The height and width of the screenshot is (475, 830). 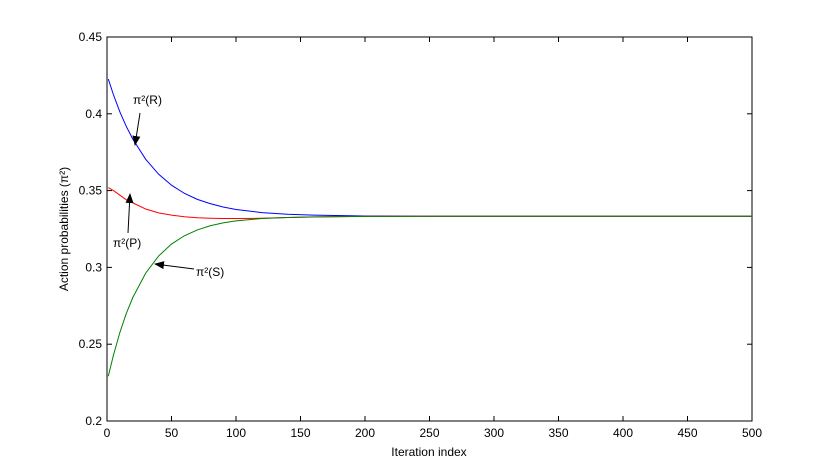 What do you see at coordinates (91, 191) in the screenshot?
I see `y-tick-label: 0.35` at bounding box center [91, 191].